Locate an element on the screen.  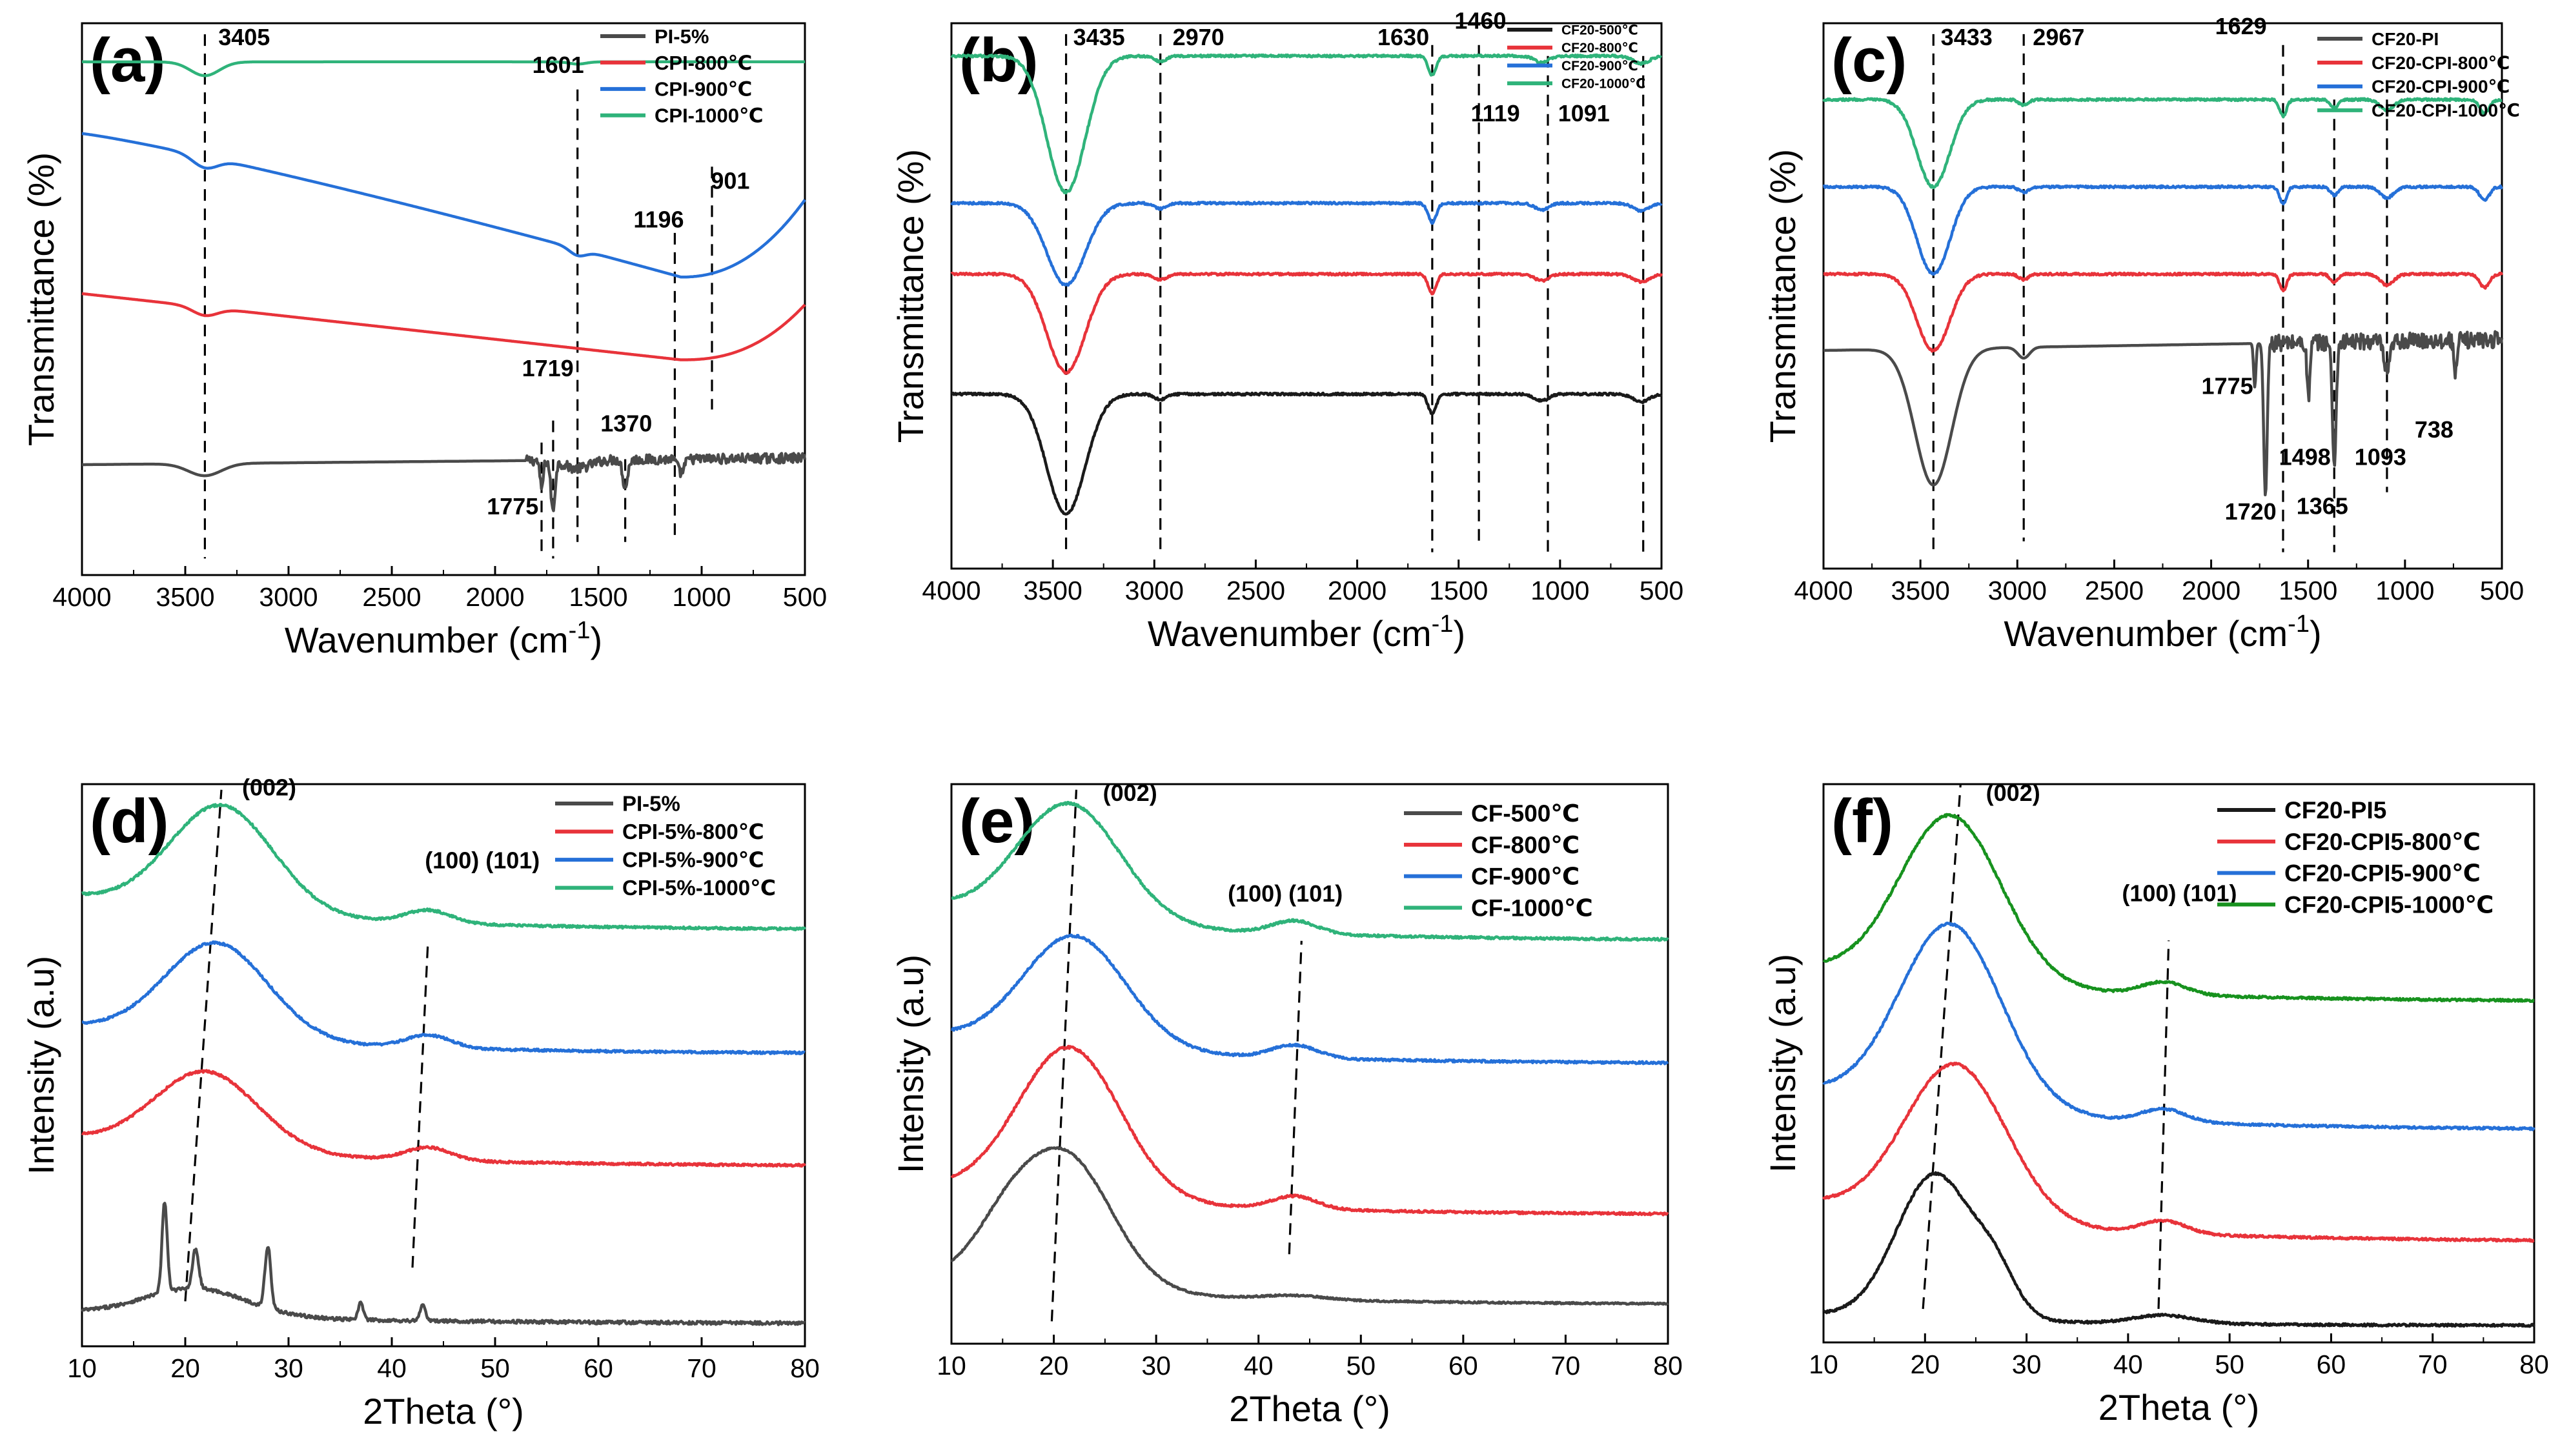
legend-label: CF-800℃ is located at coordinates (1525, 845).